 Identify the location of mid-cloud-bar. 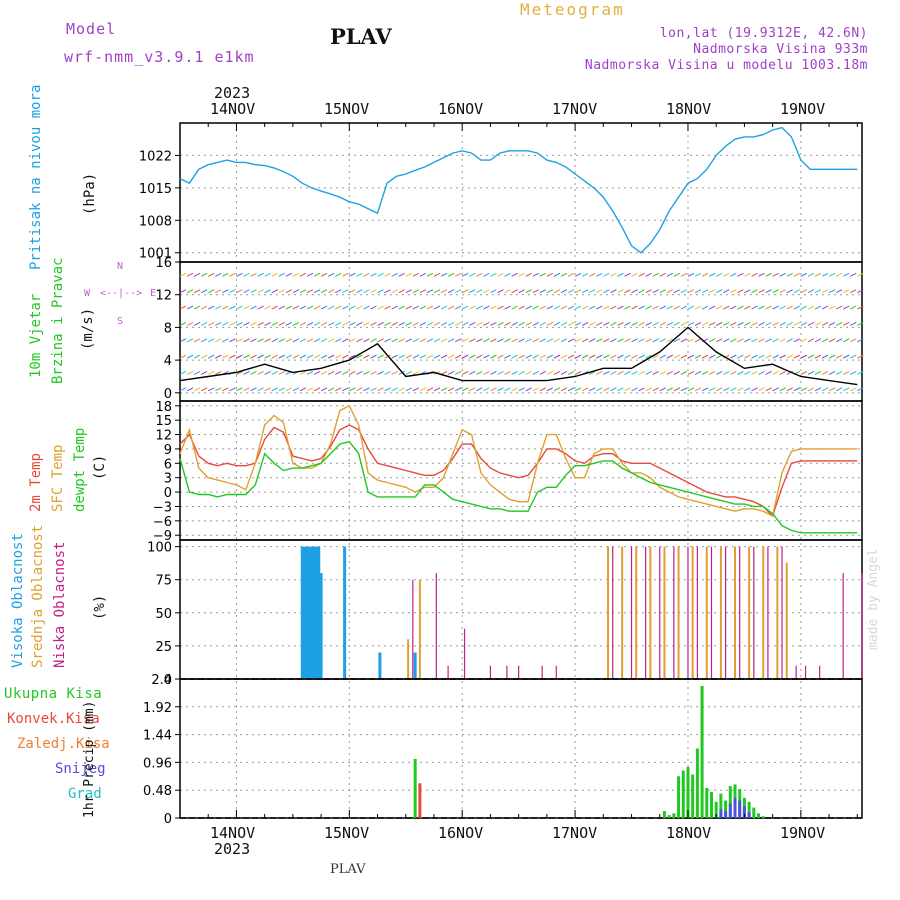
(636, 612).